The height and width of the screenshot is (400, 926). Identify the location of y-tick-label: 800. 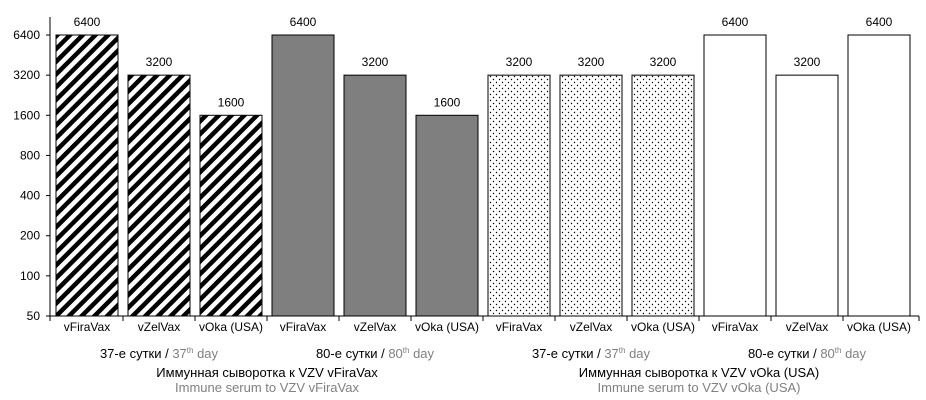
(30, 155).